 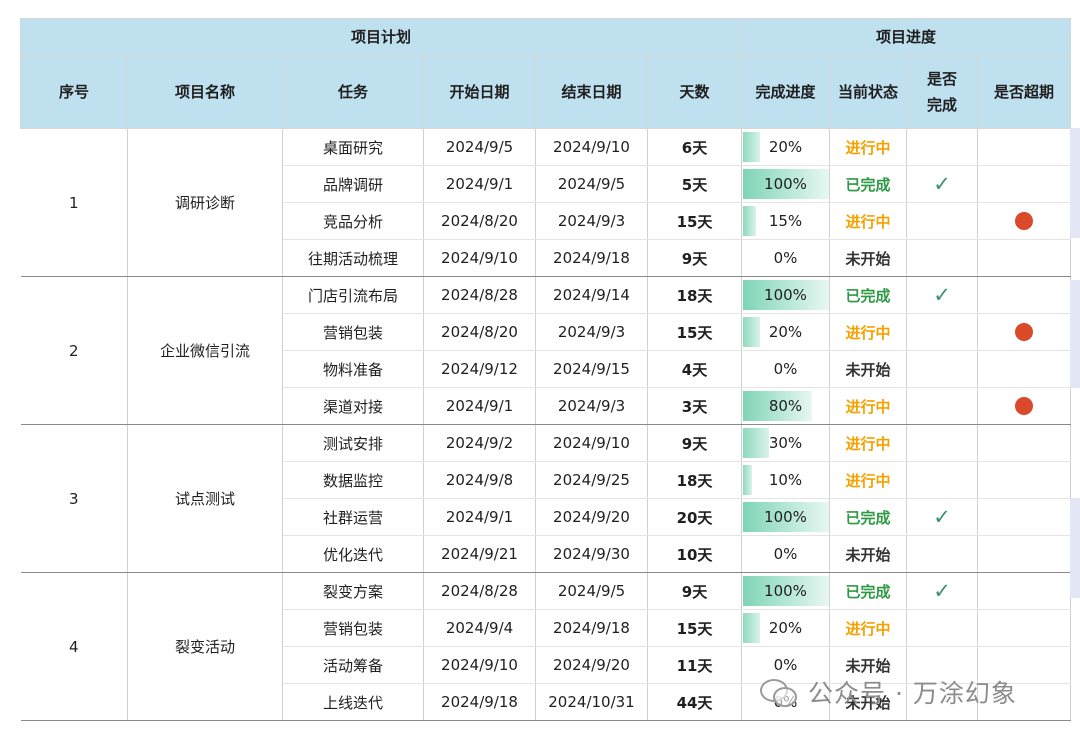 I want to click on table-row: 社群运营 2024/9/1 2024/9/20 20天 100% 已完成 ✓, so click(x=546, y=517).